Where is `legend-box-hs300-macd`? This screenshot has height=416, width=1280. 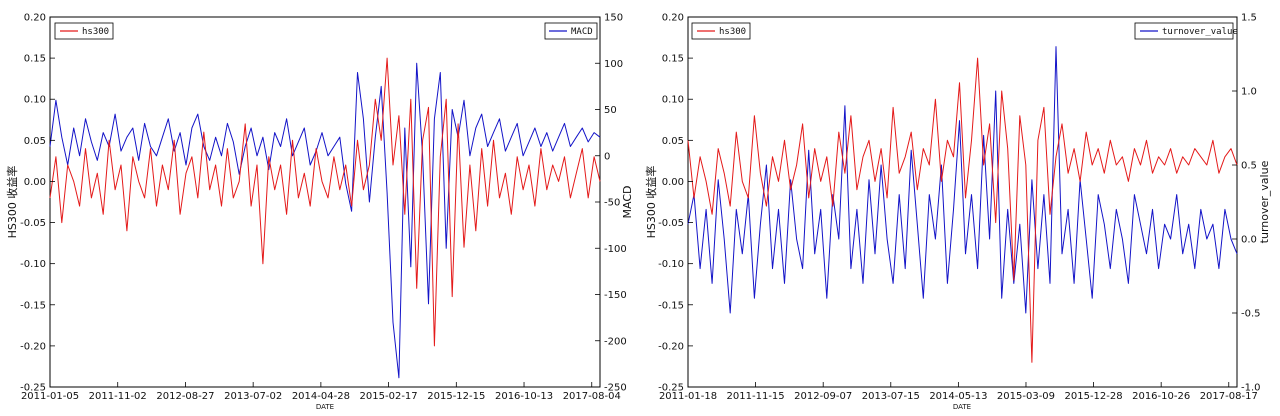
legend-box-hs300-macd is located at coordinates (84, 31).